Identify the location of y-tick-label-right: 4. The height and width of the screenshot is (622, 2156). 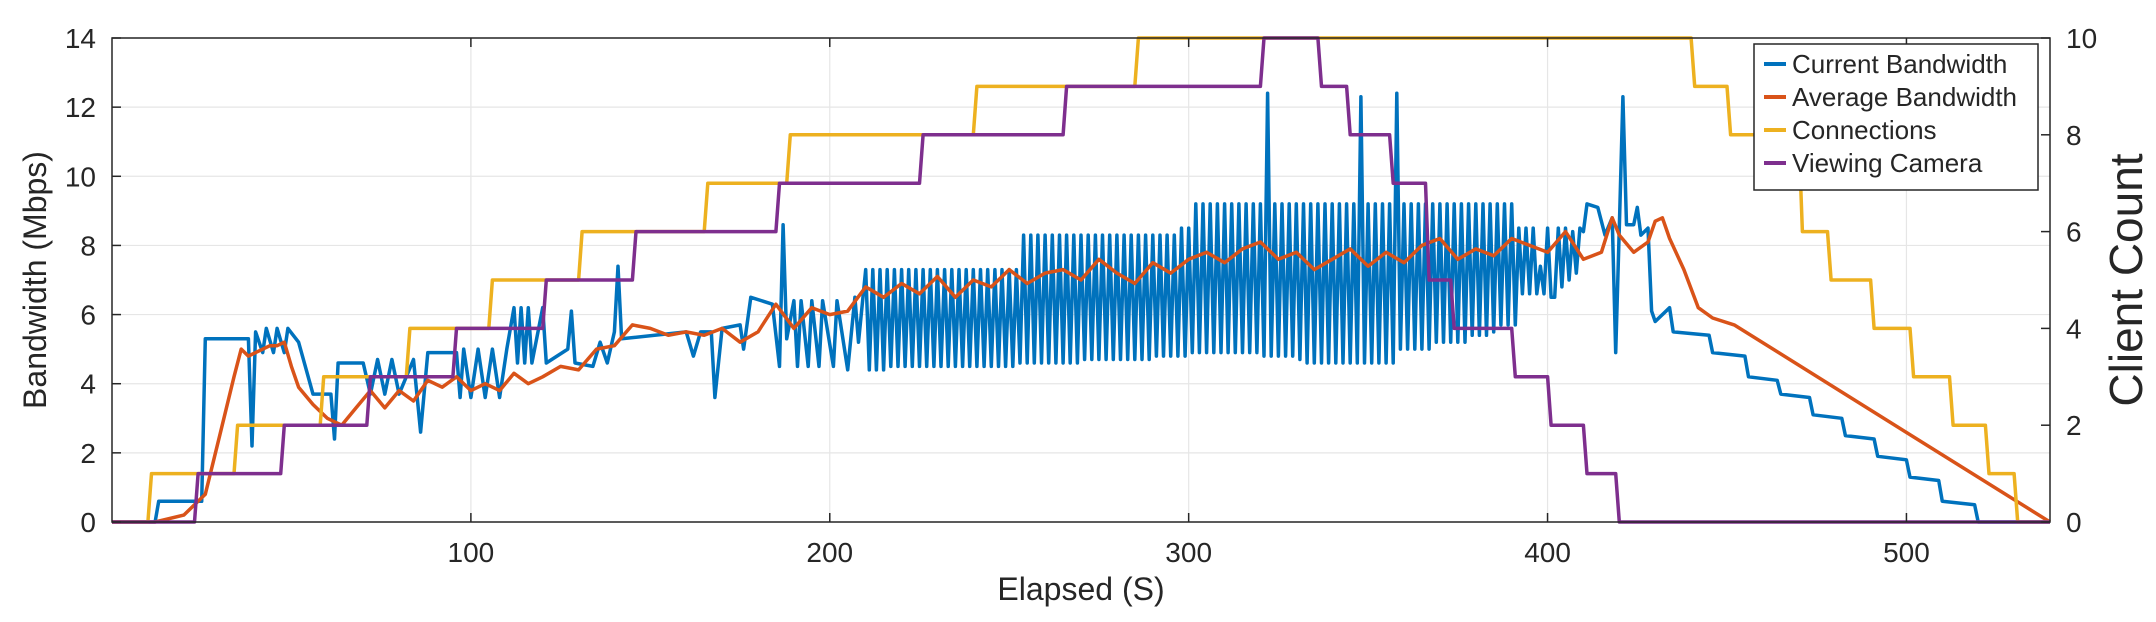
(2074, 328).